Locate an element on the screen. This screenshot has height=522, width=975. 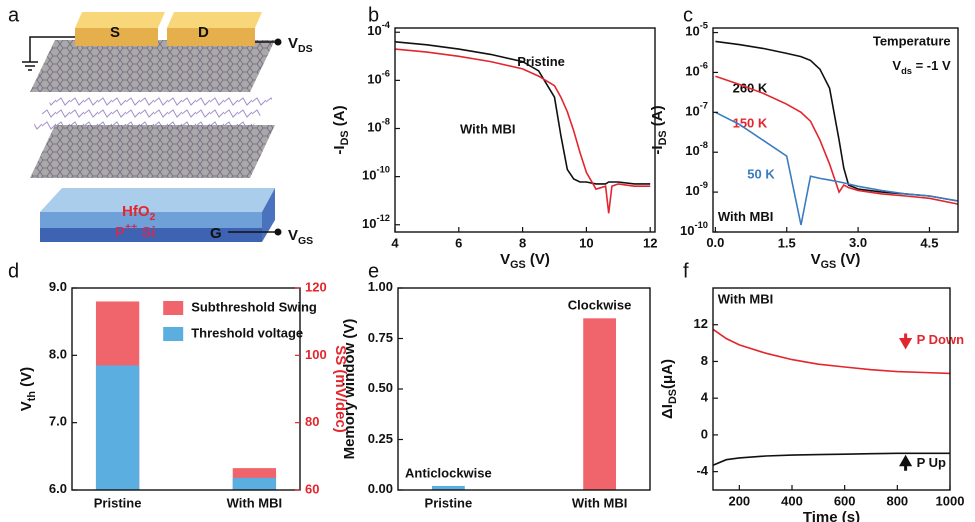
y-tick-label: 1.00 is located at coordinates (380, 286).